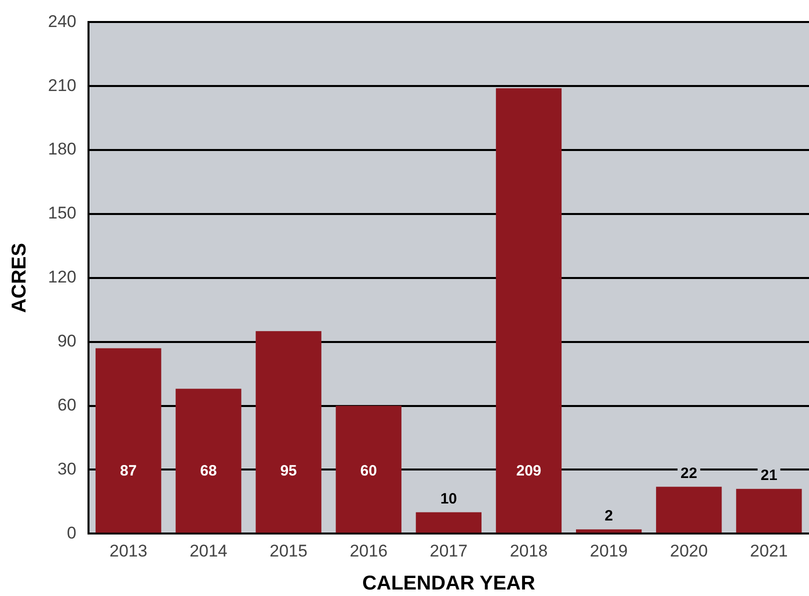  Describe the element at coordinates (289, 550) in the screenshot. I see `x-tick-label: 2015` at that location.